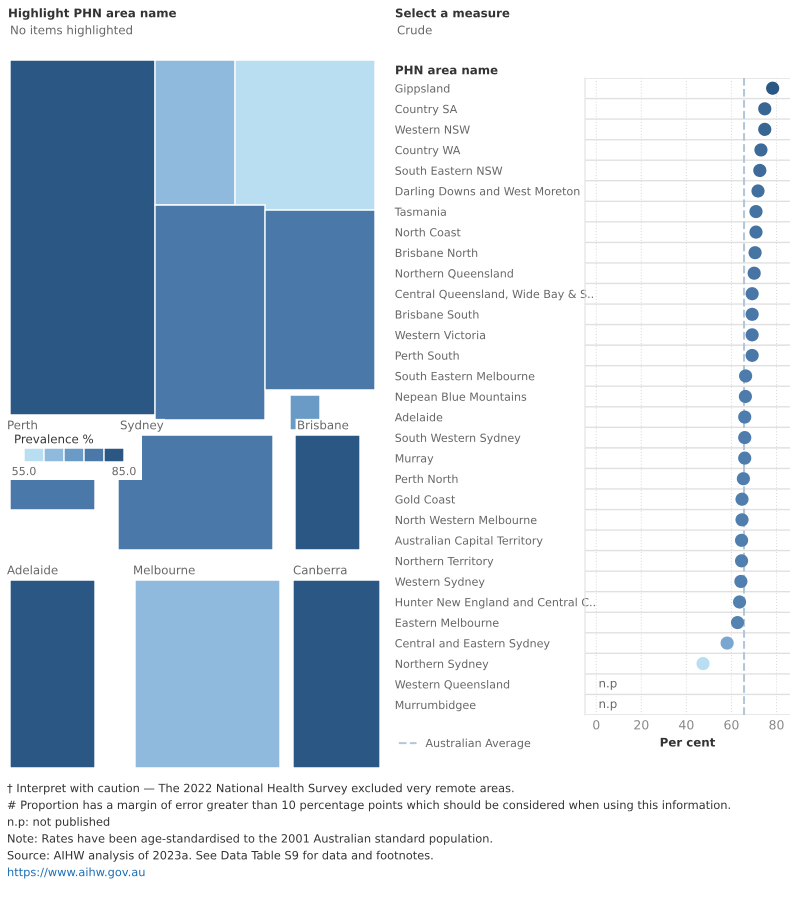 Image resolution: width=800 pixels, height=900 pixels. I want to click on legend-title: Prevalence %, so click(54, 439).